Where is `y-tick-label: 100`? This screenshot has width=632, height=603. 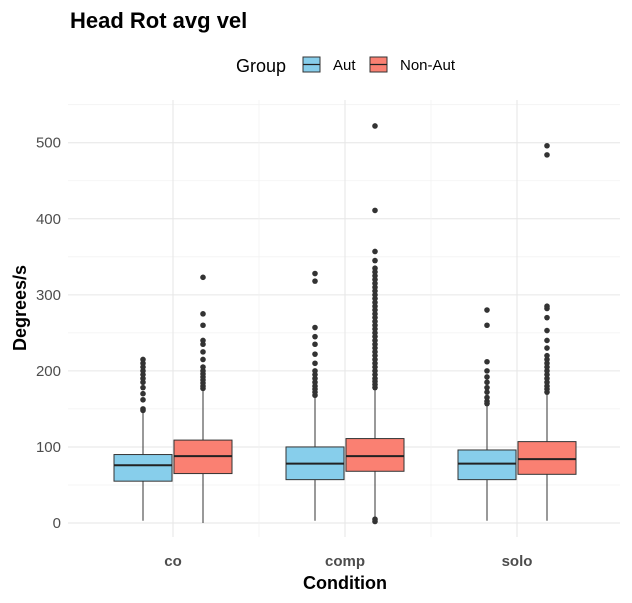 y-tick-label: 100 is located at coordinates (48, 447).